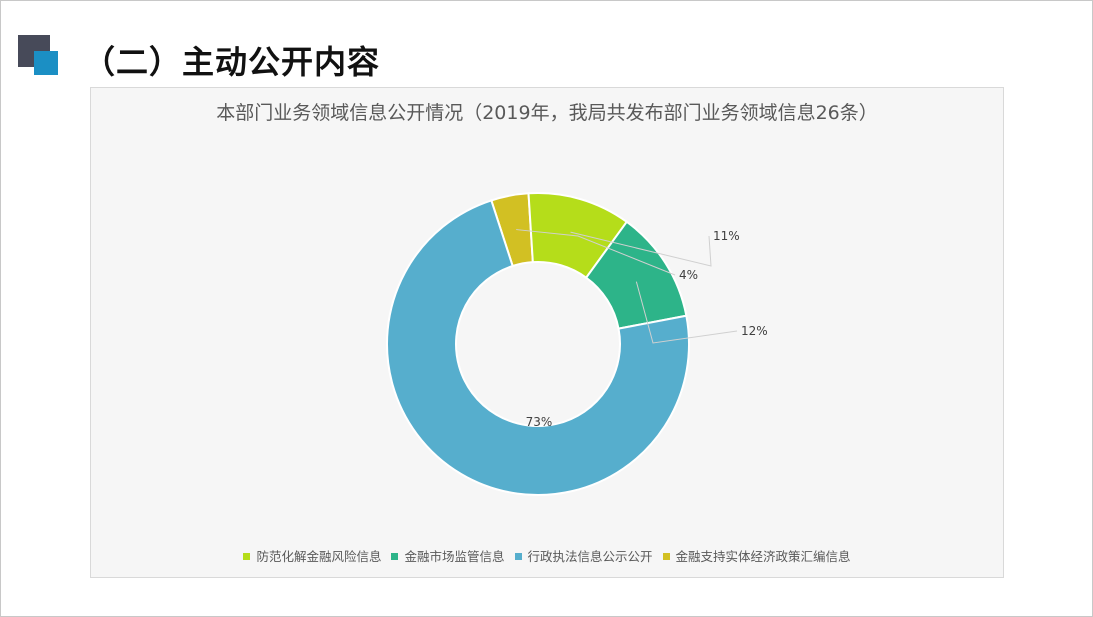  What do you see at coordinates (46, 63) in the screenshot?
I see `title-decoration-blue-square` at bounding box center [46, 63].